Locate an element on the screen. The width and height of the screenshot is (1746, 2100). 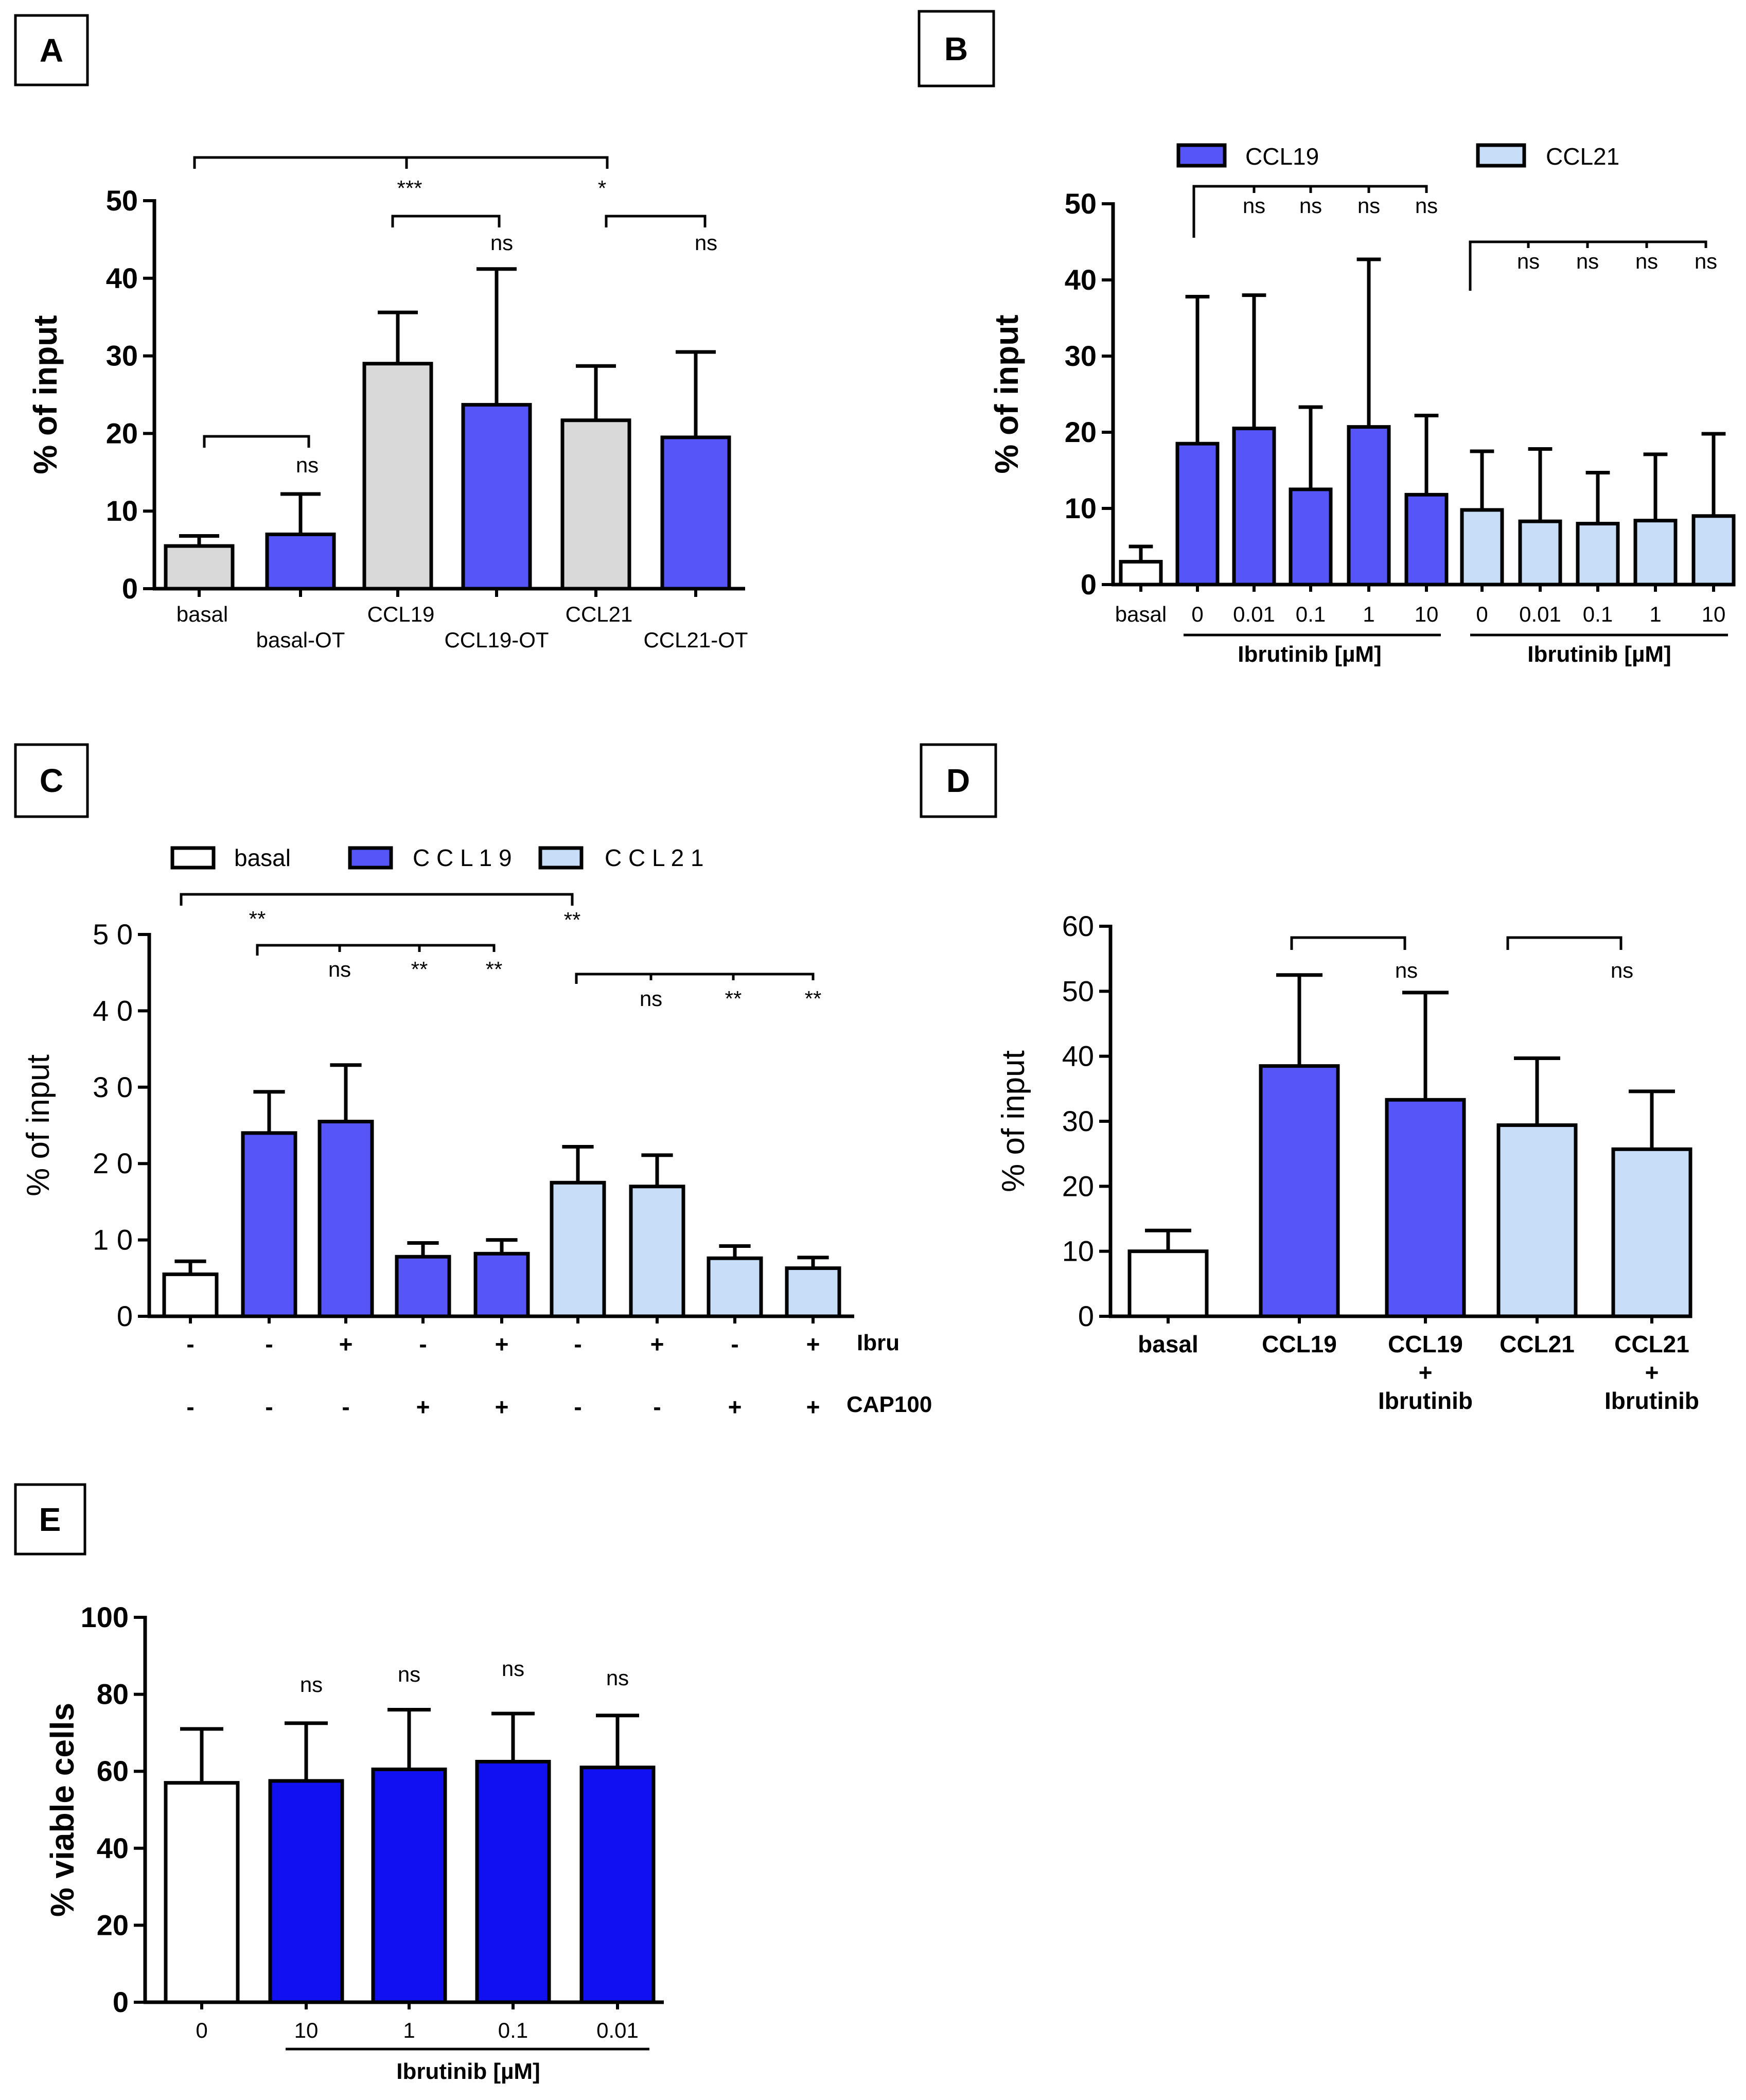
svg-text: A is located at coordinates (51, 50).